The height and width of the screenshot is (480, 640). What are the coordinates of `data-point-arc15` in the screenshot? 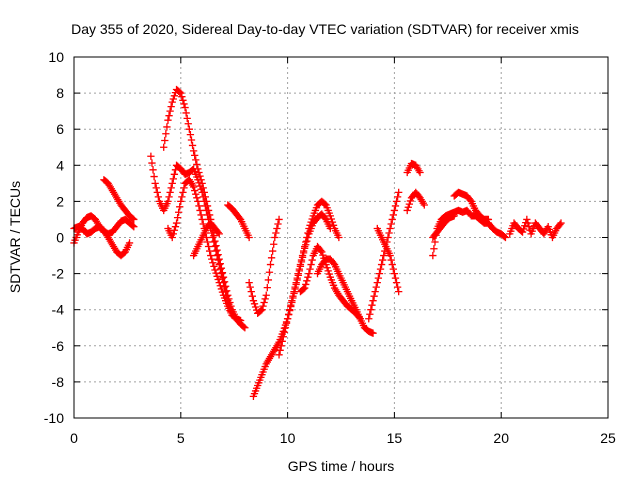 It's located at (394, 273).